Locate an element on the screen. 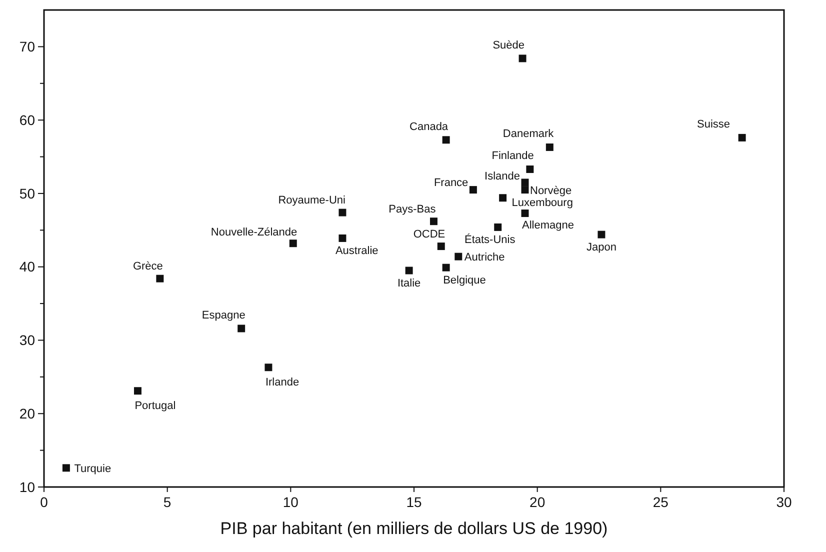  annotation: Turquie is located at coordinates (93, 468).